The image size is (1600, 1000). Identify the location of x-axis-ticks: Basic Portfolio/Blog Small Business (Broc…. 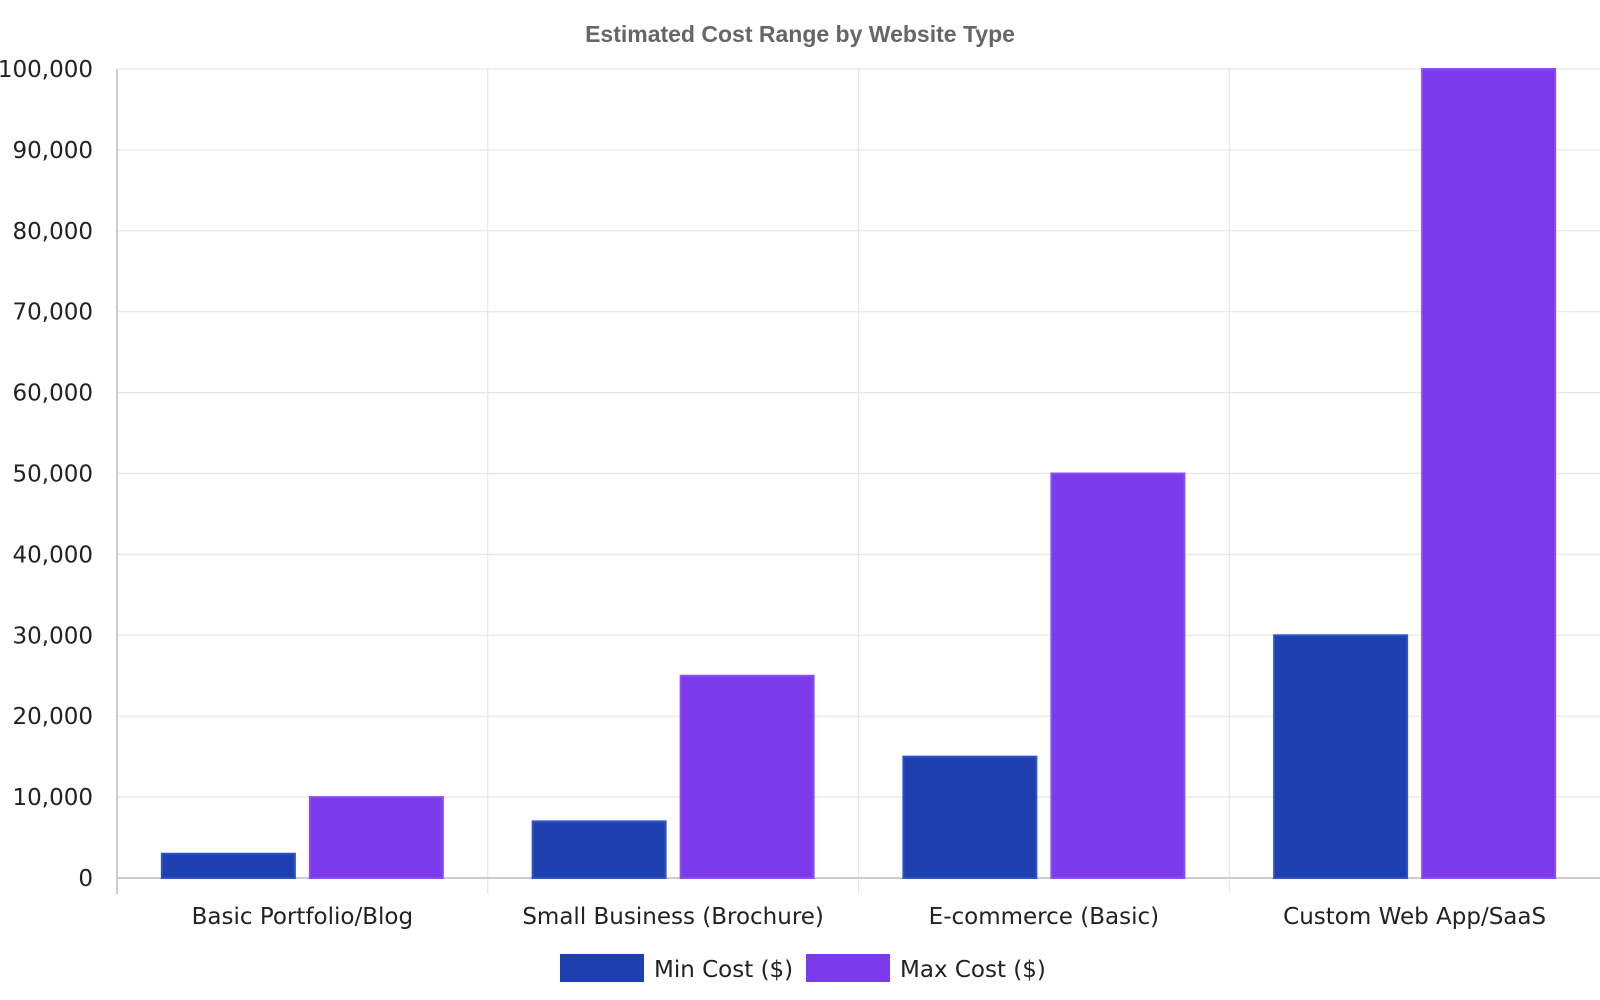
(869, 917).